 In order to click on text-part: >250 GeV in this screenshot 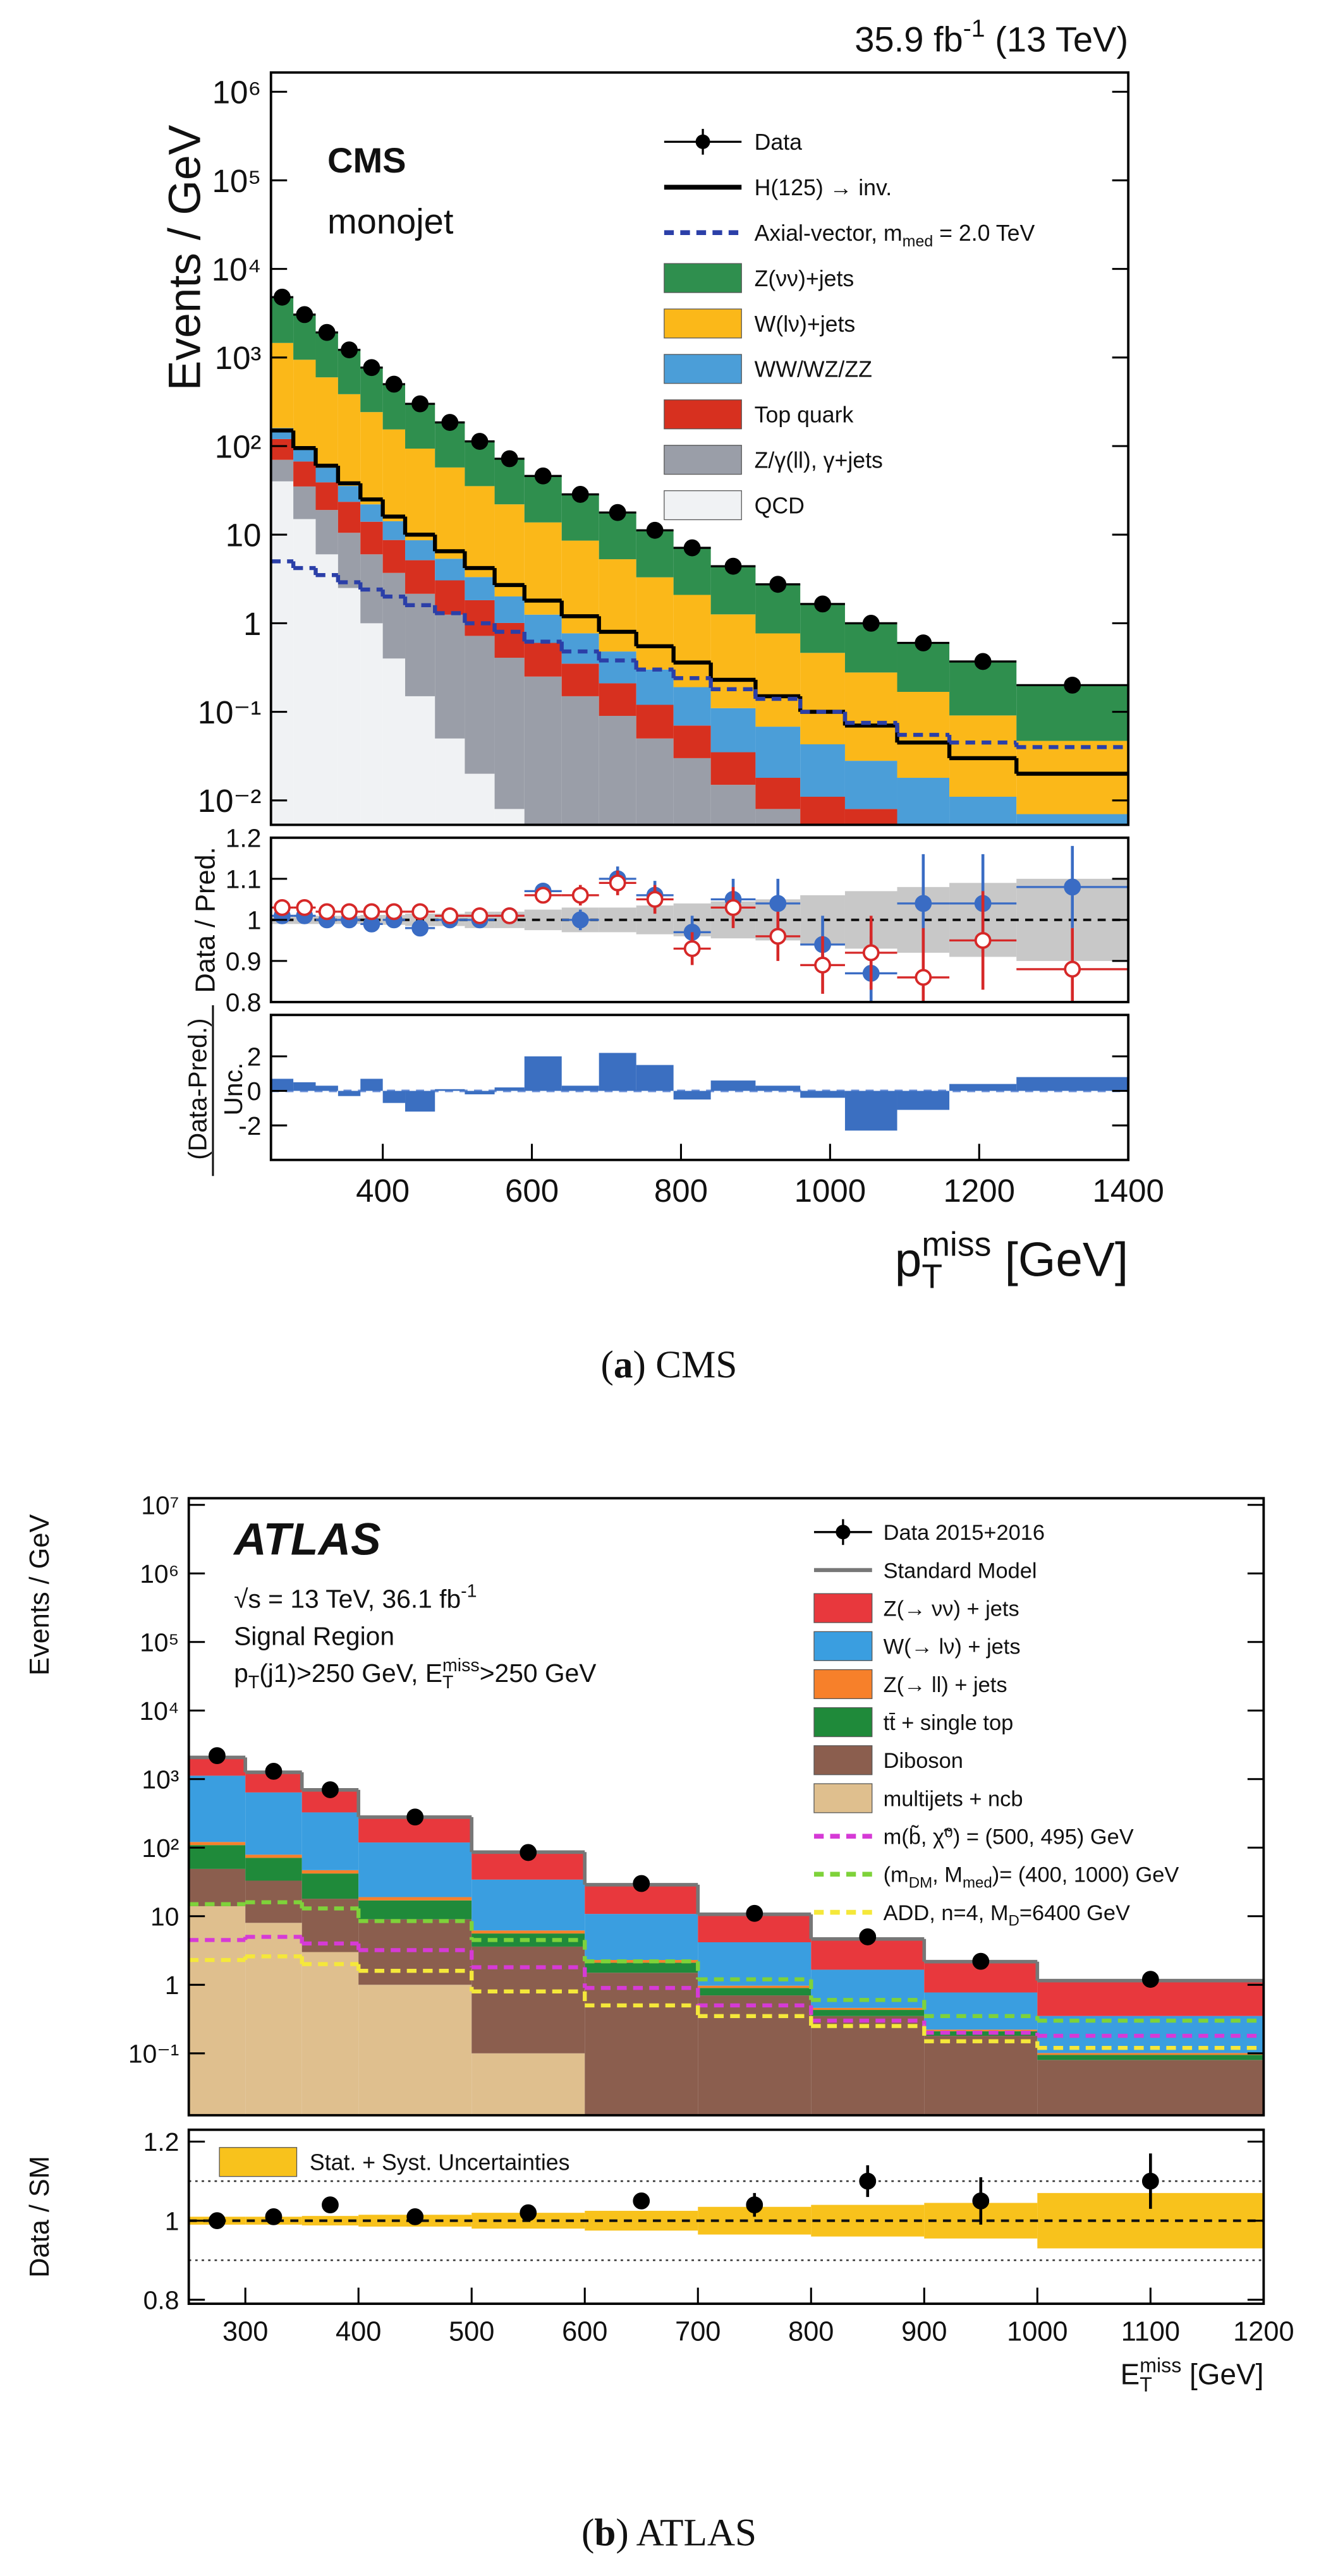, I will do `click(538, 1673)`.